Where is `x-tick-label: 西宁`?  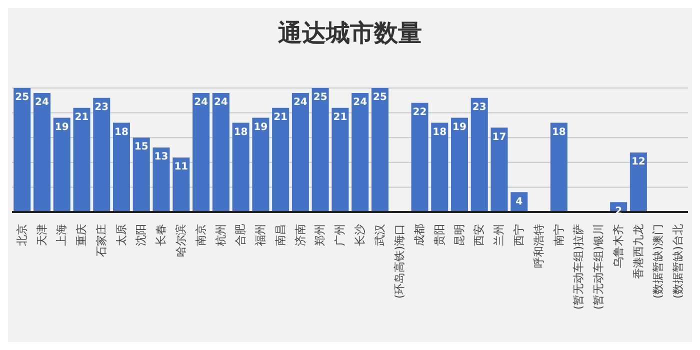
x-tick-label: 西宁 is located at coordinates (519, 235).